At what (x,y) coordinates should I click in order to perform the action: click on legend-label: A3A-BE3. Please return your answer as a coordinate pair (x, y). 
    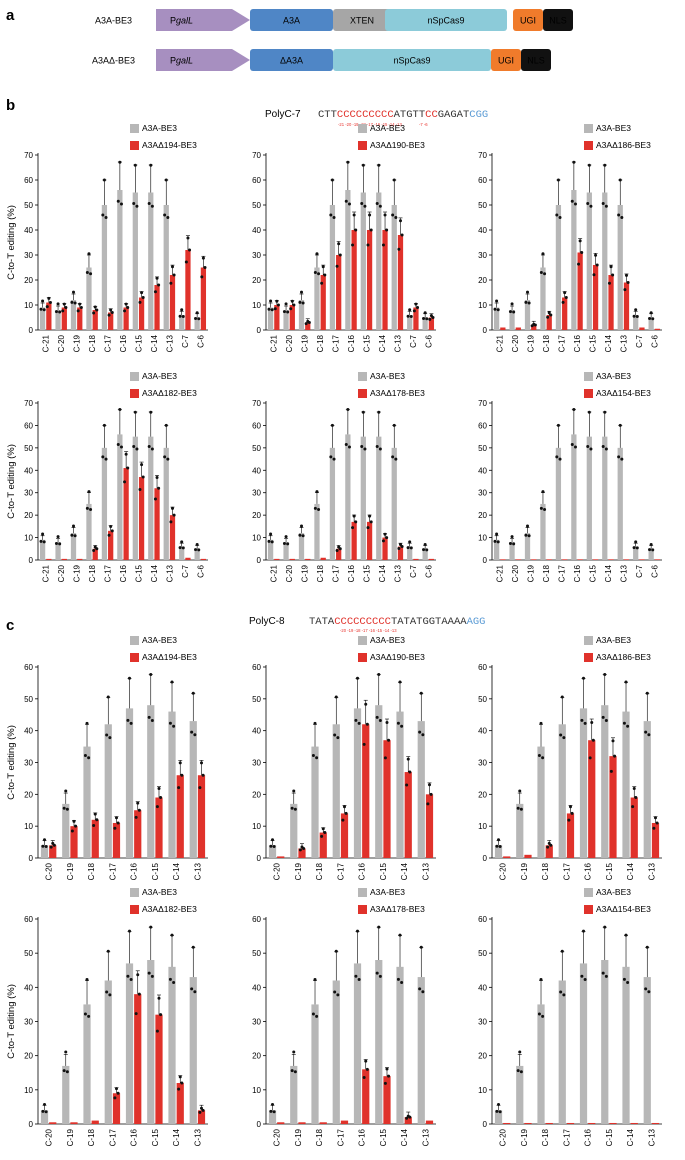
    Looking at the image, I should click on (387, 128).